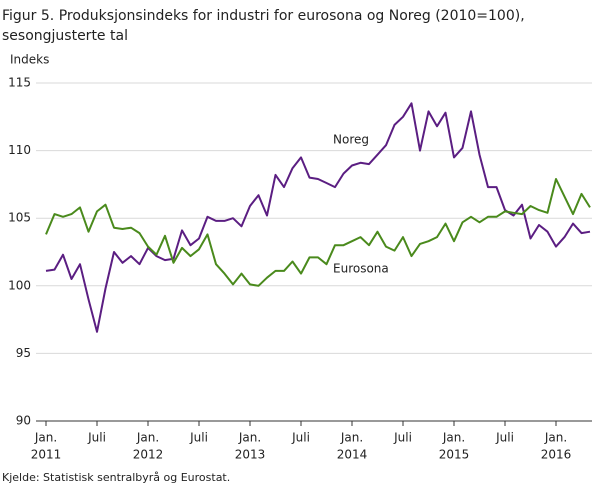 This screenshot has width=609, height=489. What do you see at coordinates (46, 455) in the screenshot?
I see `x-tick-year: 2011` at bounding box center [46, 455].